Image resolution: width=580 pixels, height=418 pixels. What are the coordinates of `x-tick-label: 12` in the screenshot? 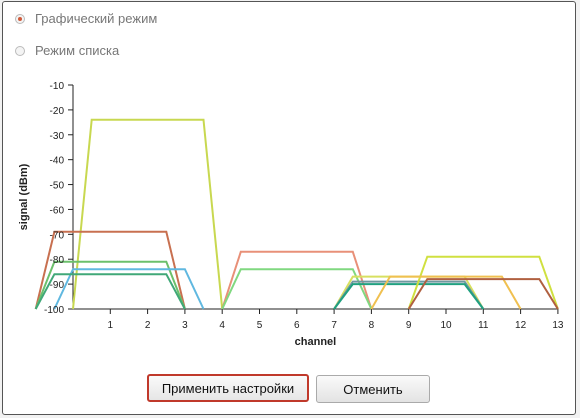 It's located at (521, 325).